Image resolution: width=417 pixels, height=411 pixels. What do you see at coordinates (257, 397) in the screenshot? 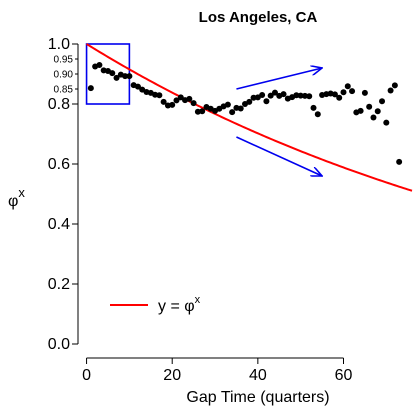
I see `x-axis-label: Gap Time (quarters)` at bounding box center [257, 397].